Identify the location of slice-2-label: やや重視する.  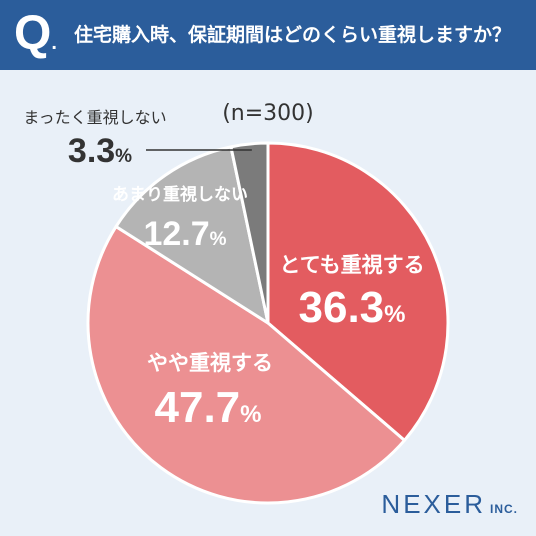
(210, 363).